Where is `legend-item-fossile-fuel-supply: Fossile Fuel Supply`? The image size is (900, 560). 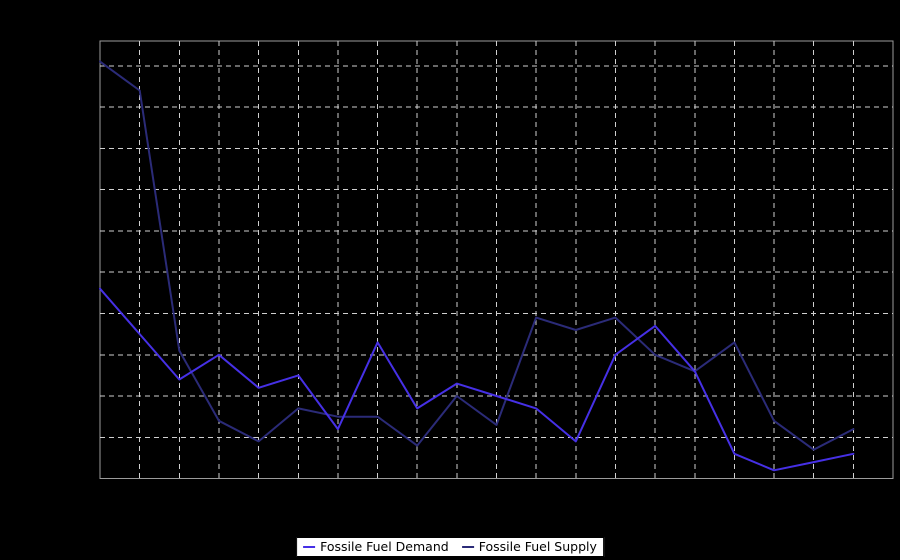 legend-item-fossile-fuel-supply: Fossile Fuel Supply is located at coordinates (529, 546).